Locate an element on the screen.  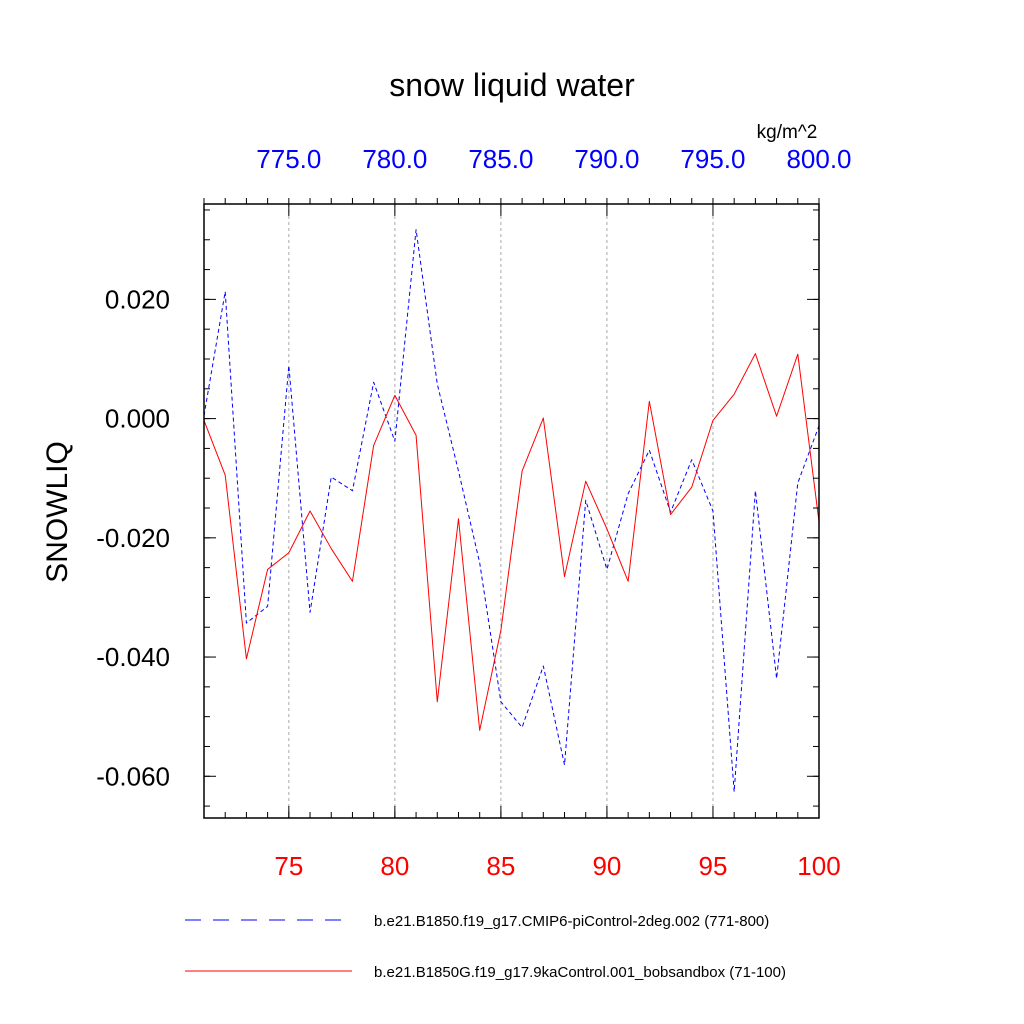
y-tick-label: 0.020 is located at coordinates (137, 299).